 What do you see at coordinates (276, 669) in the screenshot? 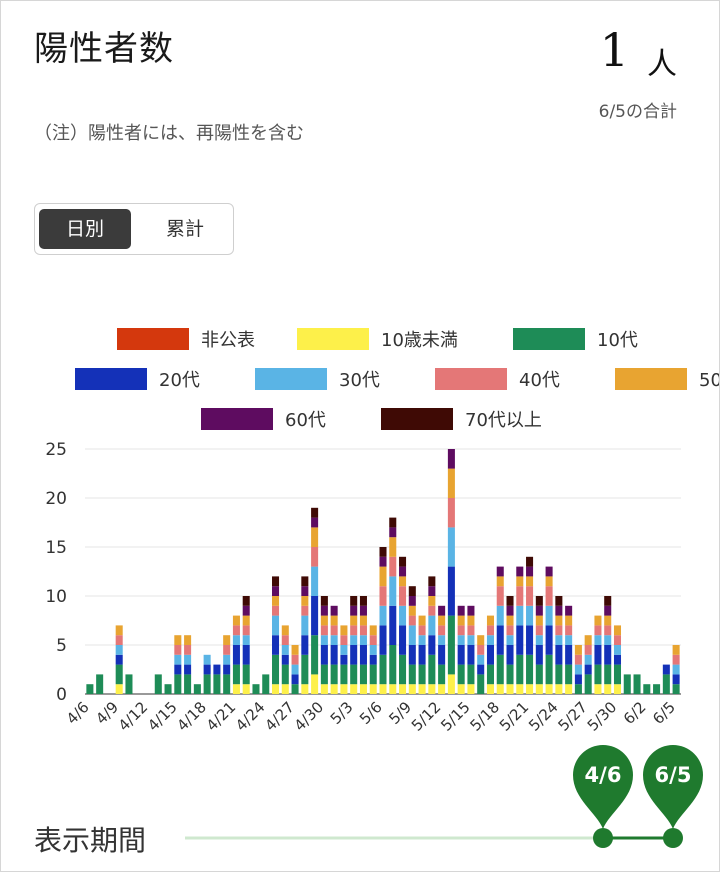
I see `bar-4/25-2` at bounding box center [276, 669].